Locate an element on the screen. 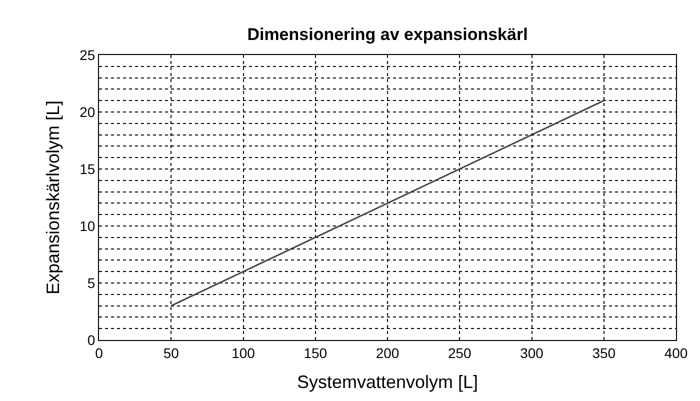 The image size is (700, 401). y-axis-title: Expansionskärlvolym [L] is located at coordinates (52, 197).